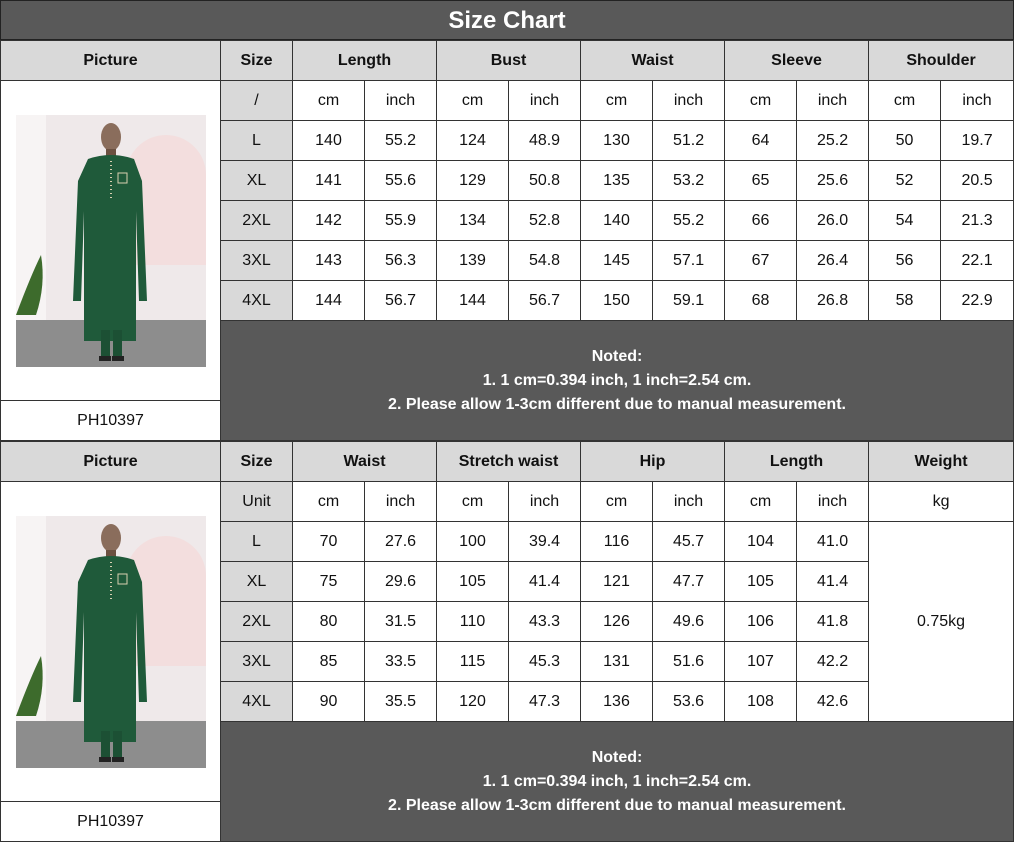 Image resolution: width=1014 pixels, height=842 pixels. What do you see at coordinates (689, 621) in the screenshot?
I see `value-cell: 49.6` at bounding box center [689, 621].